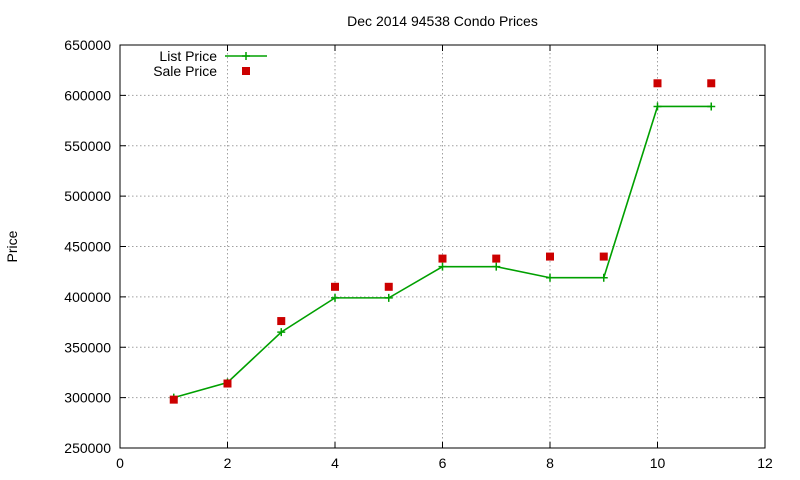 The width and height of the screenshot is (800, 480). What do you see at coordinates (87, 448) in the screenshot?
I see `y-tick-label: 250000` at bounding box center [87, 448].